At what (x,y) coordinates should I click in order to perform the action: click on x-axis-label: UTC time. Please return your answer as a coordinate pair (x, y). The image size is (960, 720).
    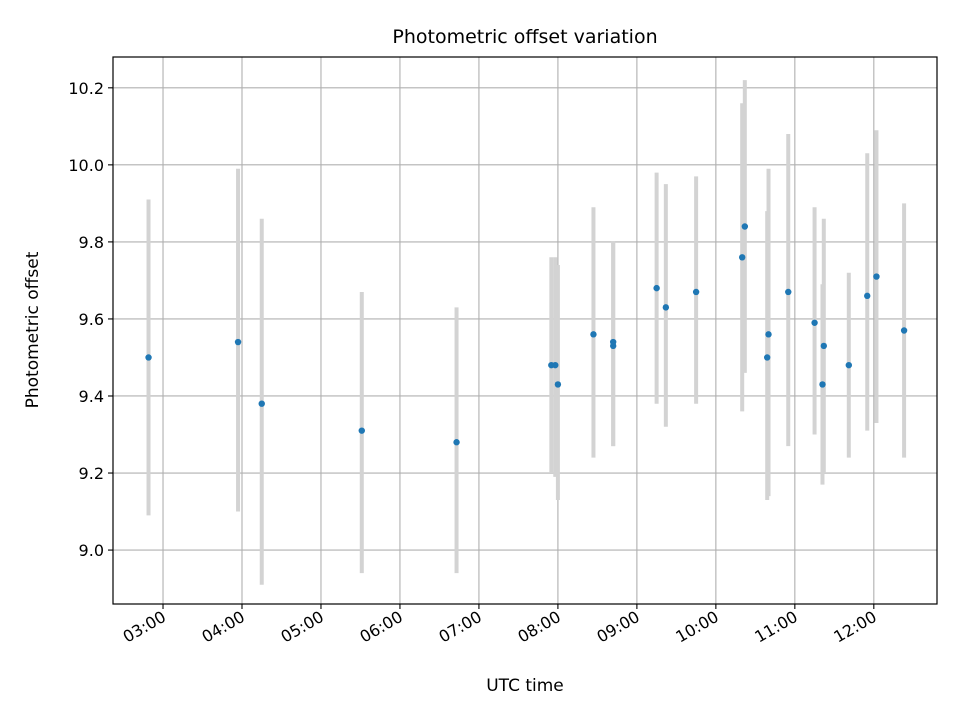
    Looking at the image, I should click on (525, 686).